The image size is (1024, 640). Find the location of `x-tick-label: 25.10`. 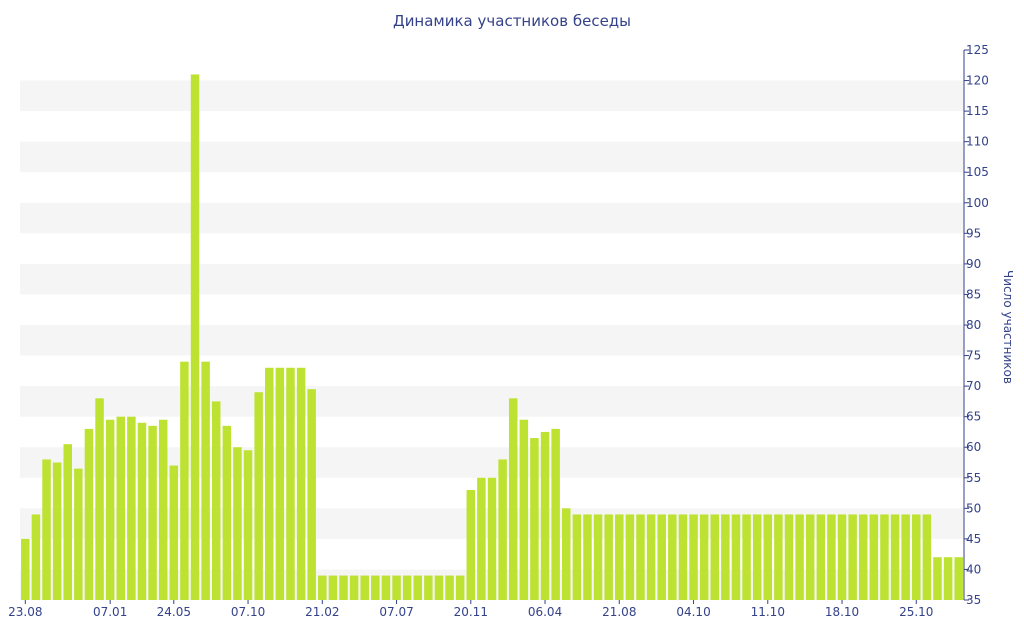

x-tick-label: 25.10 is located at coordinates (916, 612).